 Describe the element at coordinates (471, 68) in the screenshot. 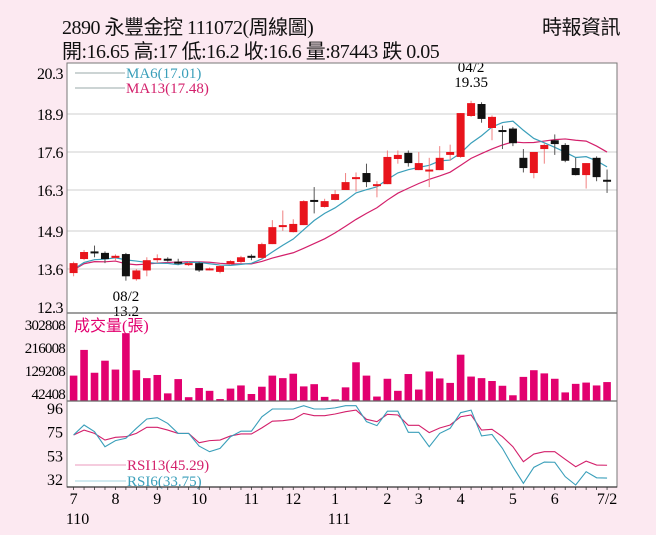

I see `high-date-label: 04/2` at that location.